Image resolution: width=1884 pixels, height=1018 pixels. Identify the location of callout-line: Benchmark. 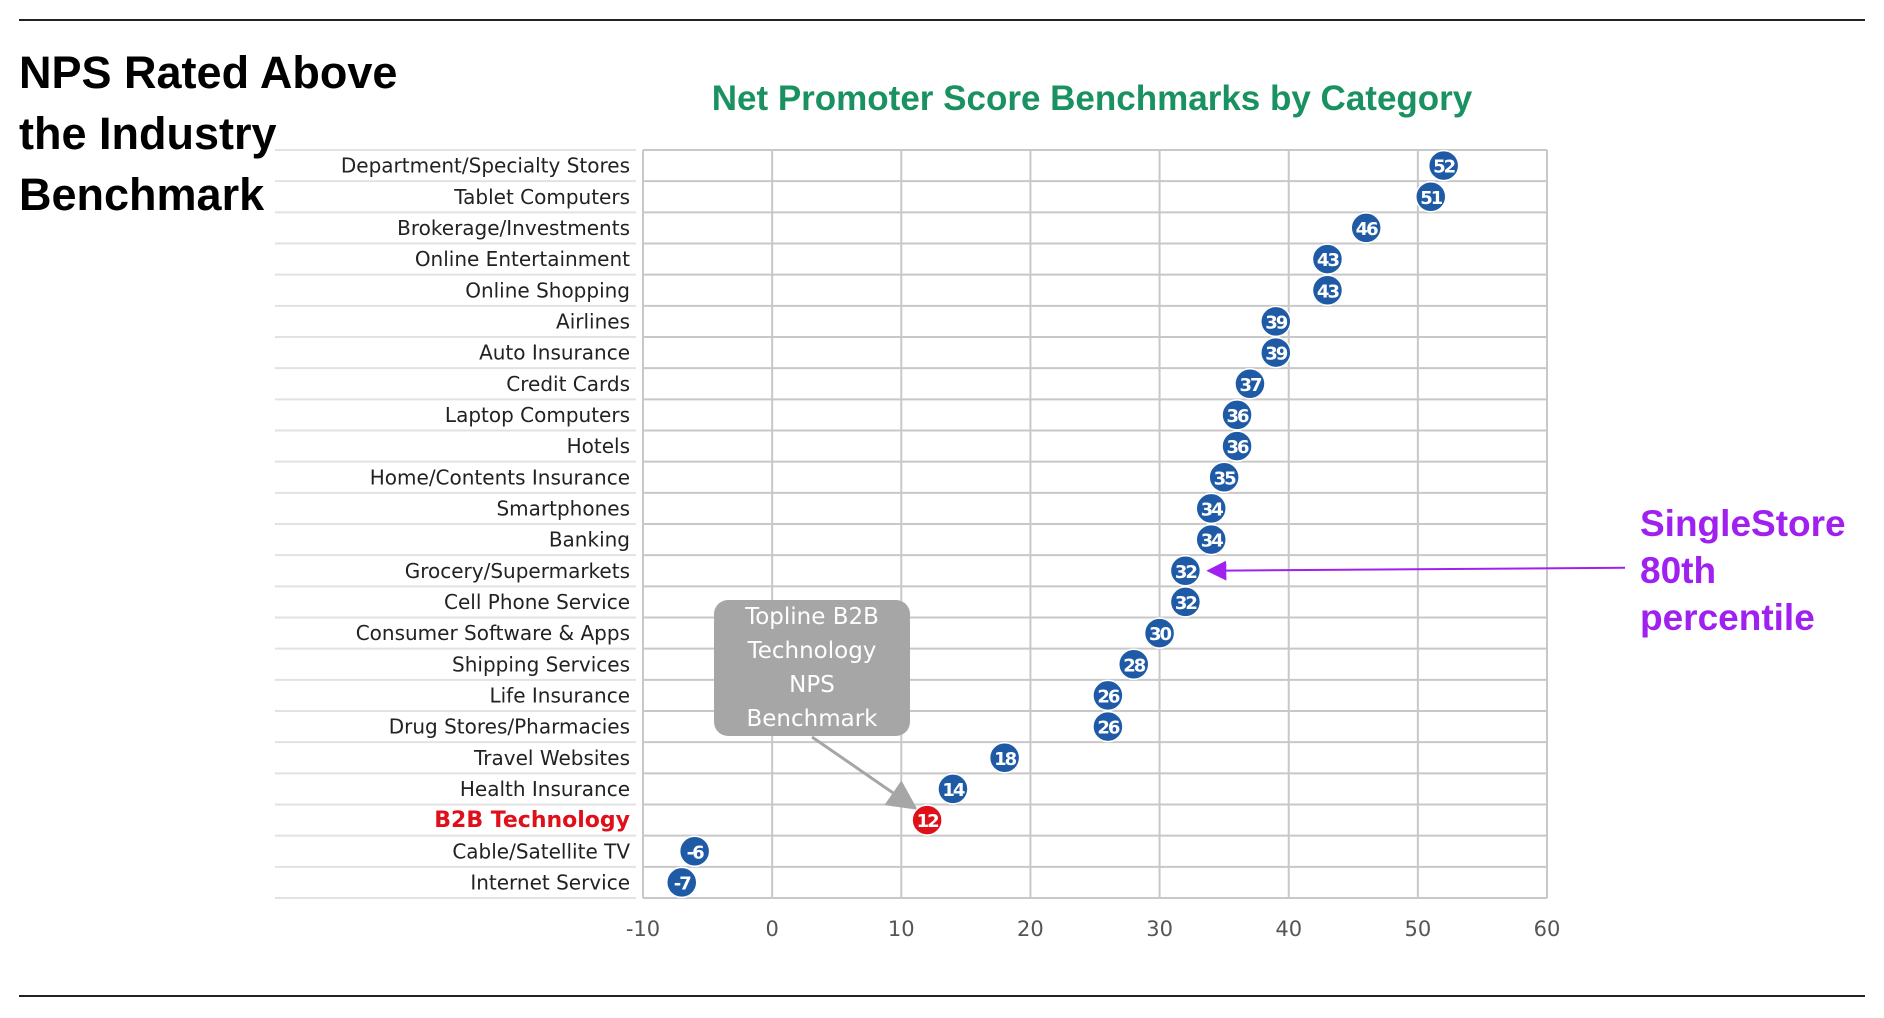
(812, 719).